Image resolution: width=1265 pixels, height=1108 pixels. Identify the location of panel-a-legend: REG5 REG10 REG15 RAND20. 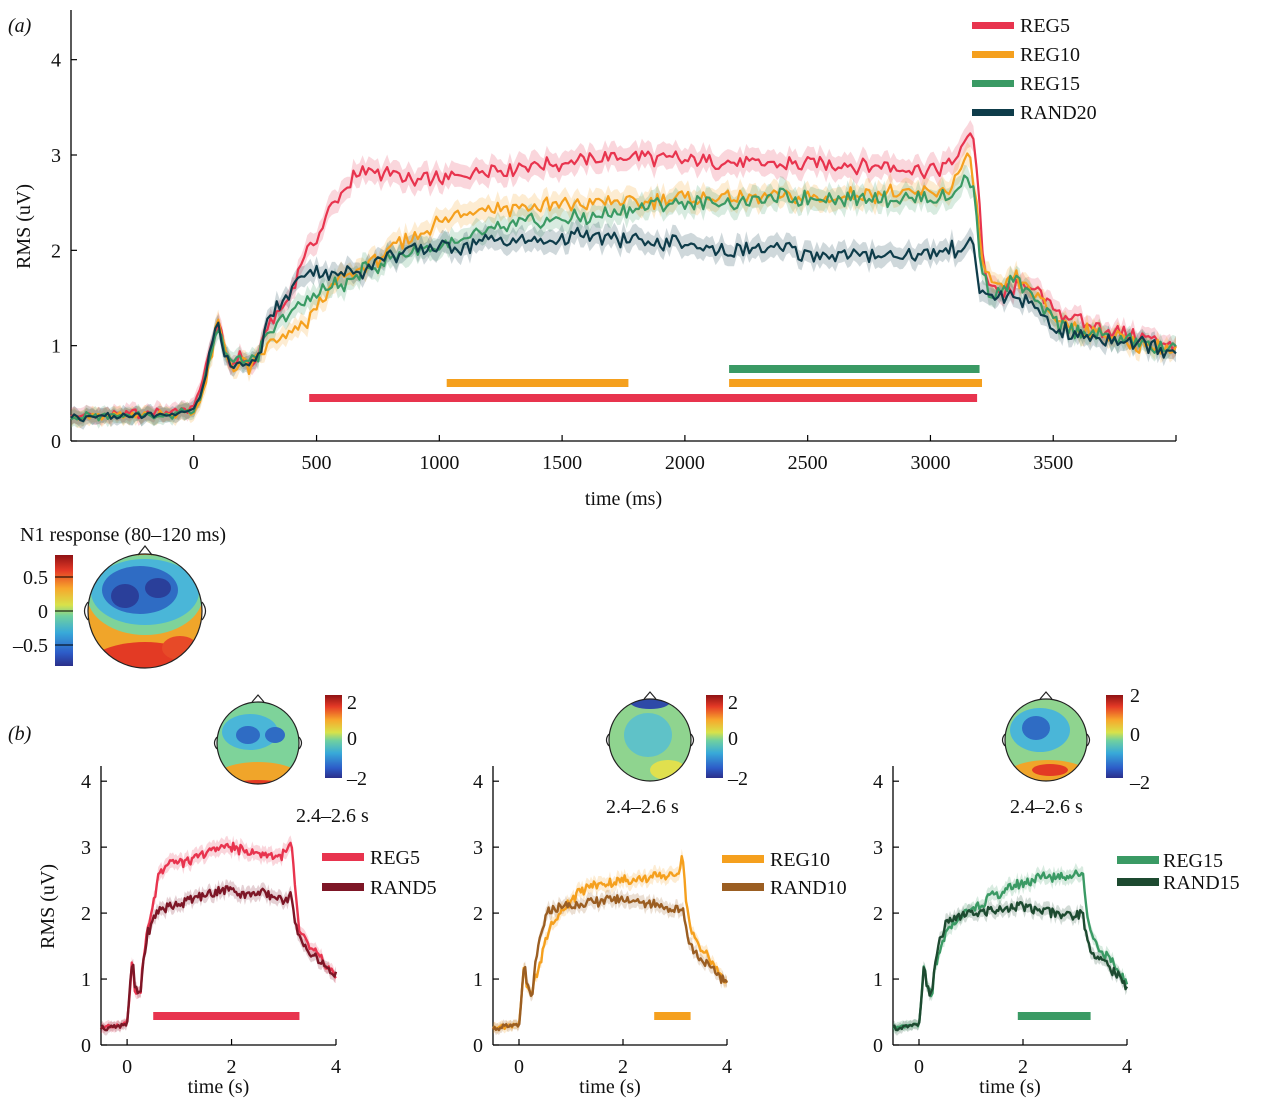
(1034, 69).